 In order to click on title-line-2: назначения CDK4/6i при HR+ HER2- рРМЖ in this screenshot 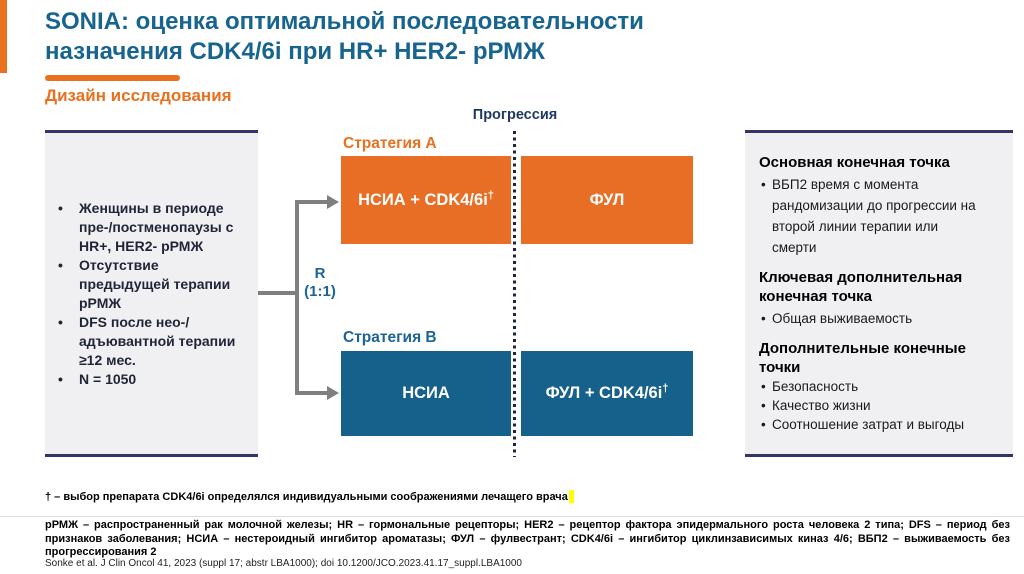, I will do `click(295, 51)`.